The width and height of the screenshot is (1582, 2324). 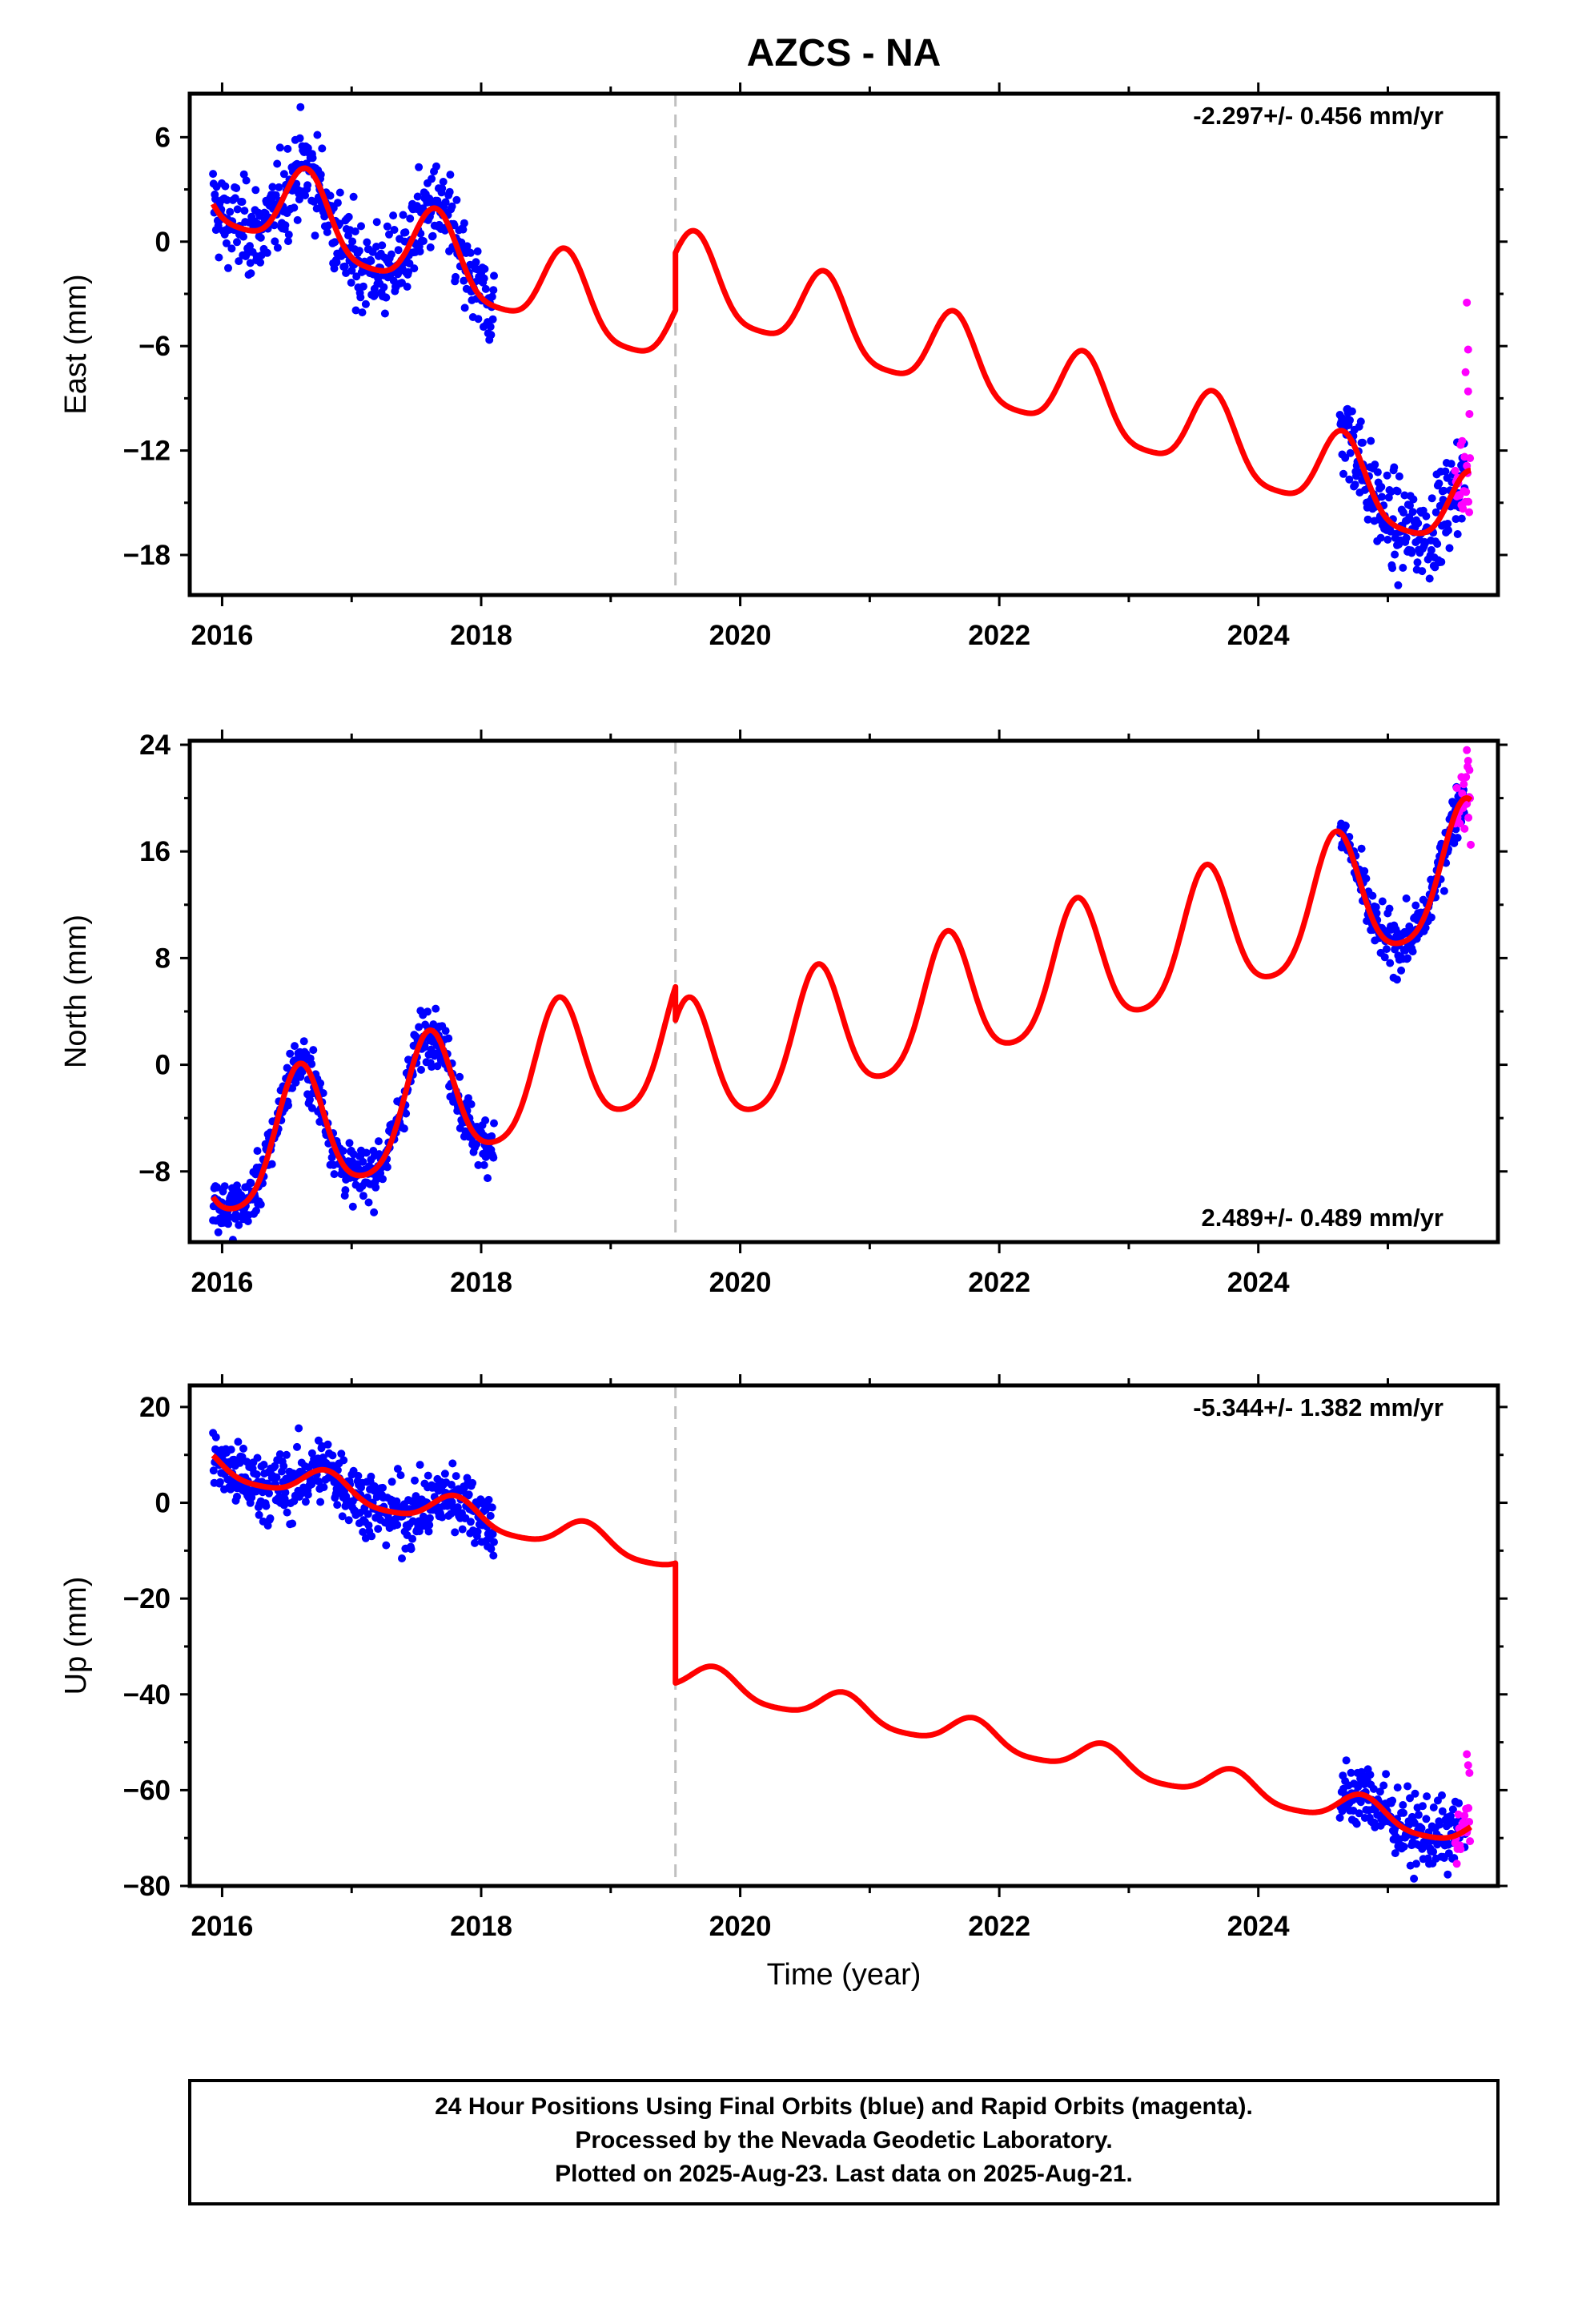 I want to click on x-tick-label: 2024, so click(x=1258, y=635).